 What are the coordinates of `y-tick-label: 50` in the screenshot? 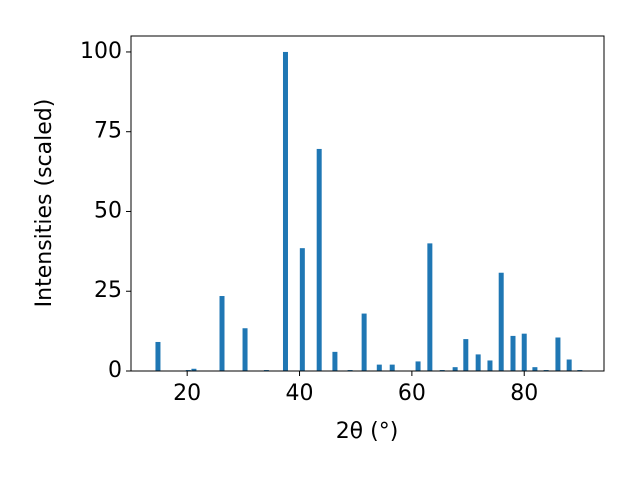 It's located at (108, 210).